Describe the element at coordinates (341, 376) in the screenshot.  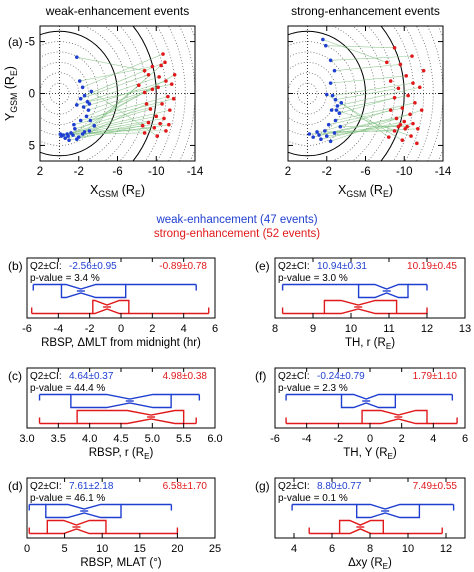
I see `weak-q2ci-value: -0.24±0.79` at that location.